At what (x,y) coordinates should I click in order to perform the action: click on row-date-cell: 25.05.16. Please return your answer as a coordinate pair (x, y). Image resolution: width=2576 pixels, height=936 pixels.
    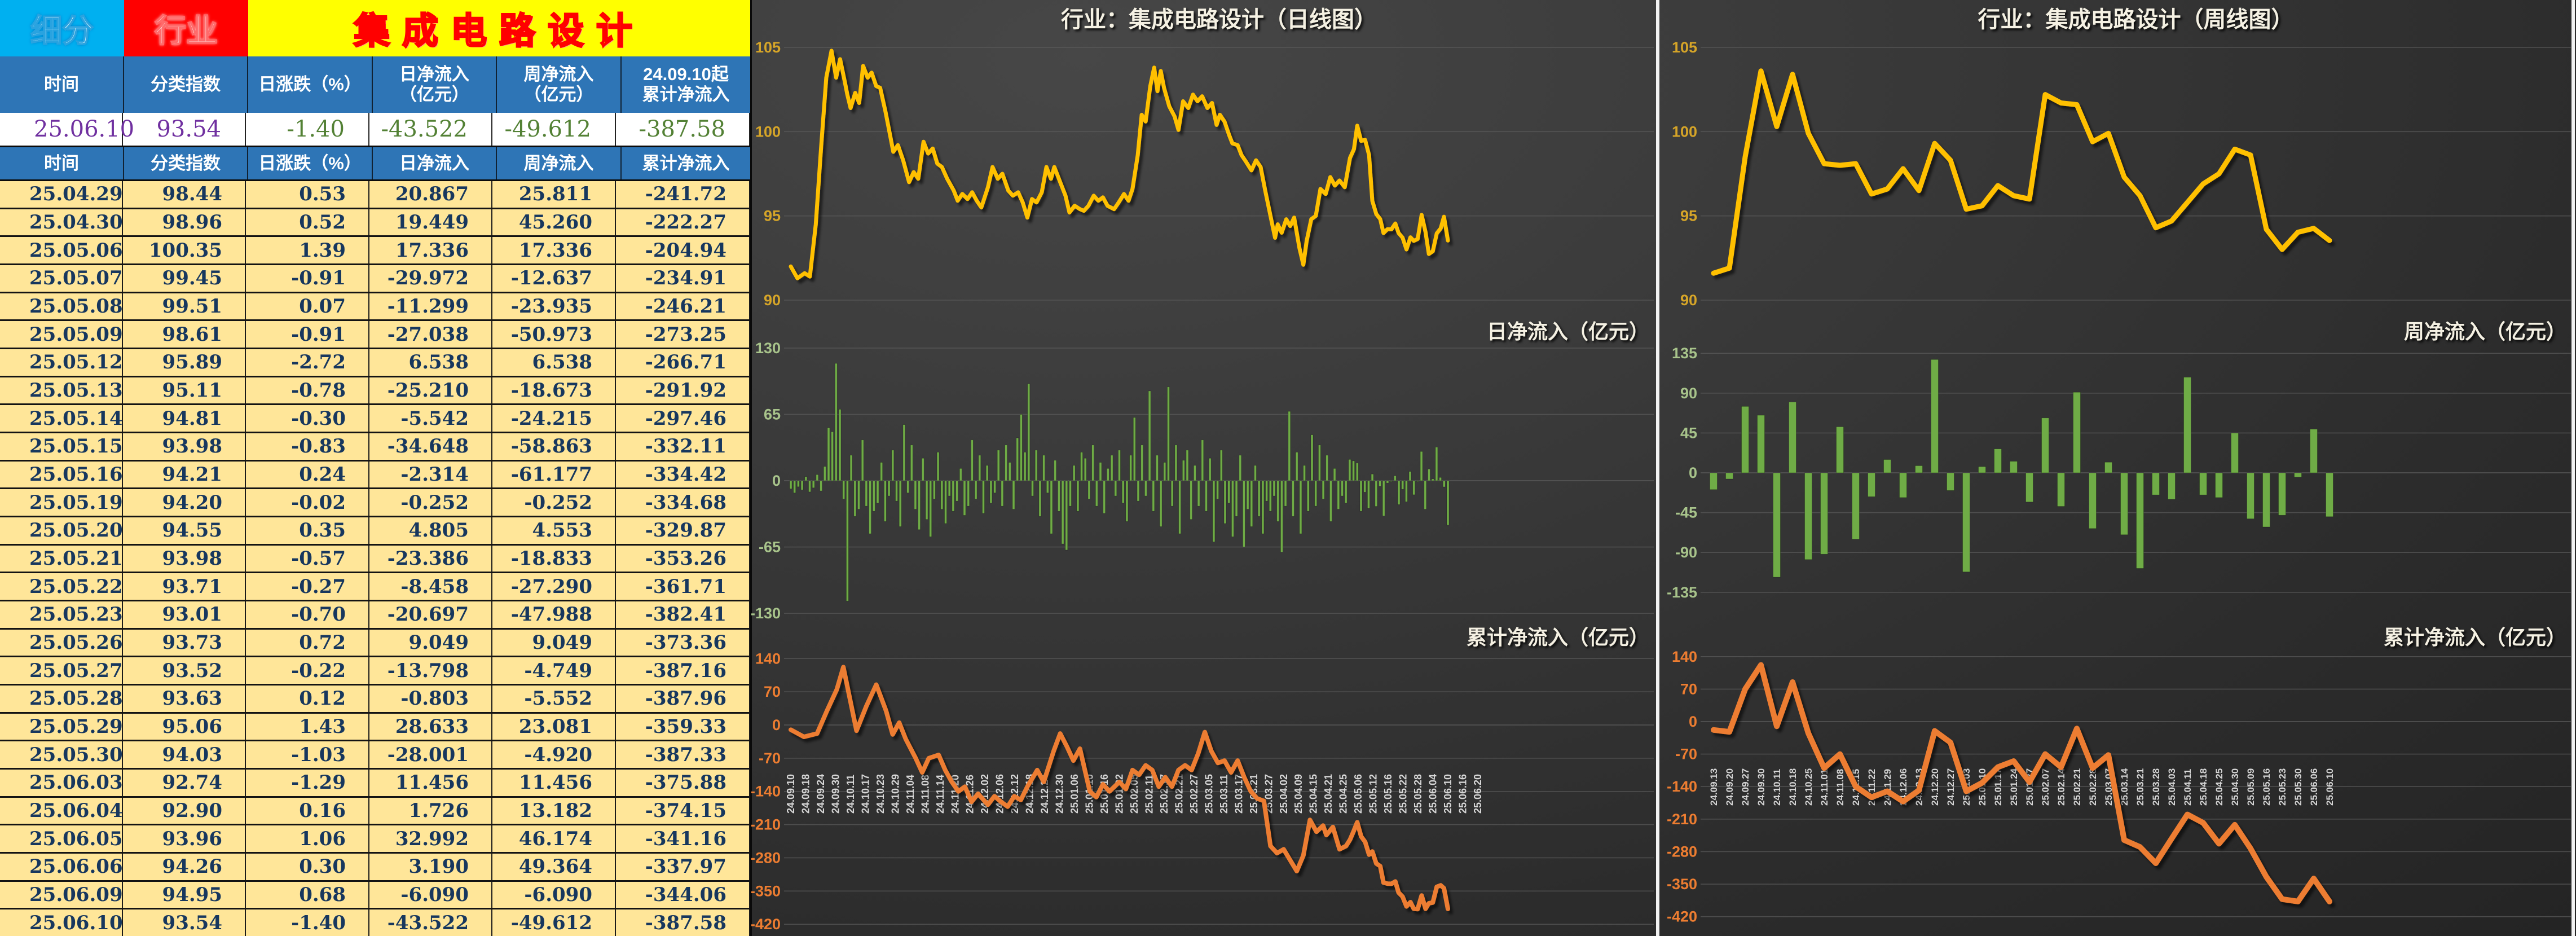
    Looking at the image, I should click on (62, 474).